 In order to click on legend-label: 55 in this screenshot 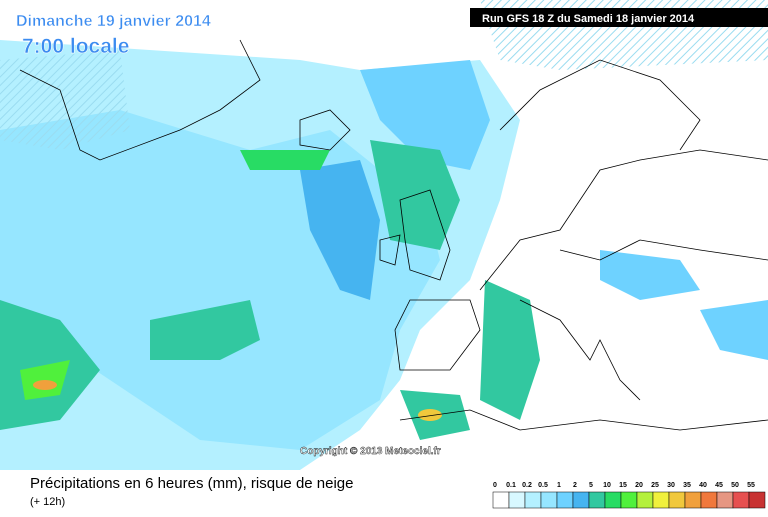, I will do `click(751, 485)`.